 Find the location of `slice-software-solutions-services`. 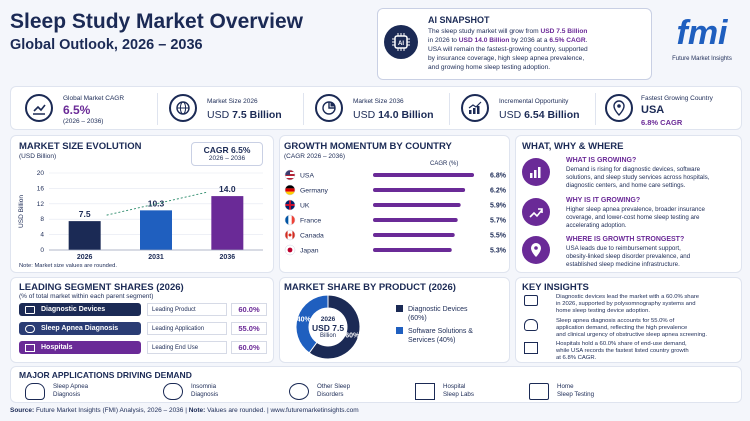

slice-software-solutions-services is located at coordinates (312, 324).